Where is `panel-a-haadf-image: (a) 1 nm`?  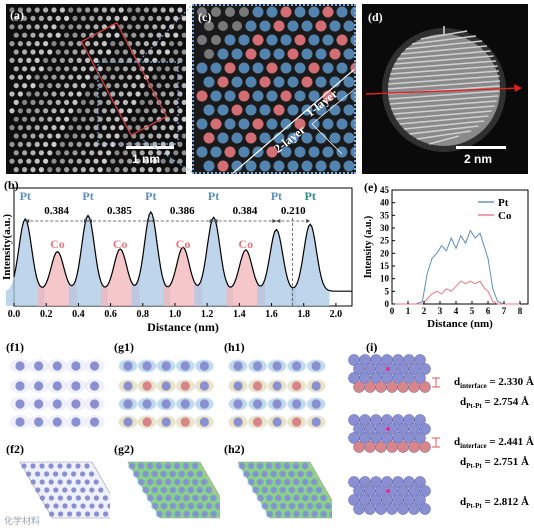
panel-a-haadf-image: (a) 1 nm is located at coordinates (96, 89).